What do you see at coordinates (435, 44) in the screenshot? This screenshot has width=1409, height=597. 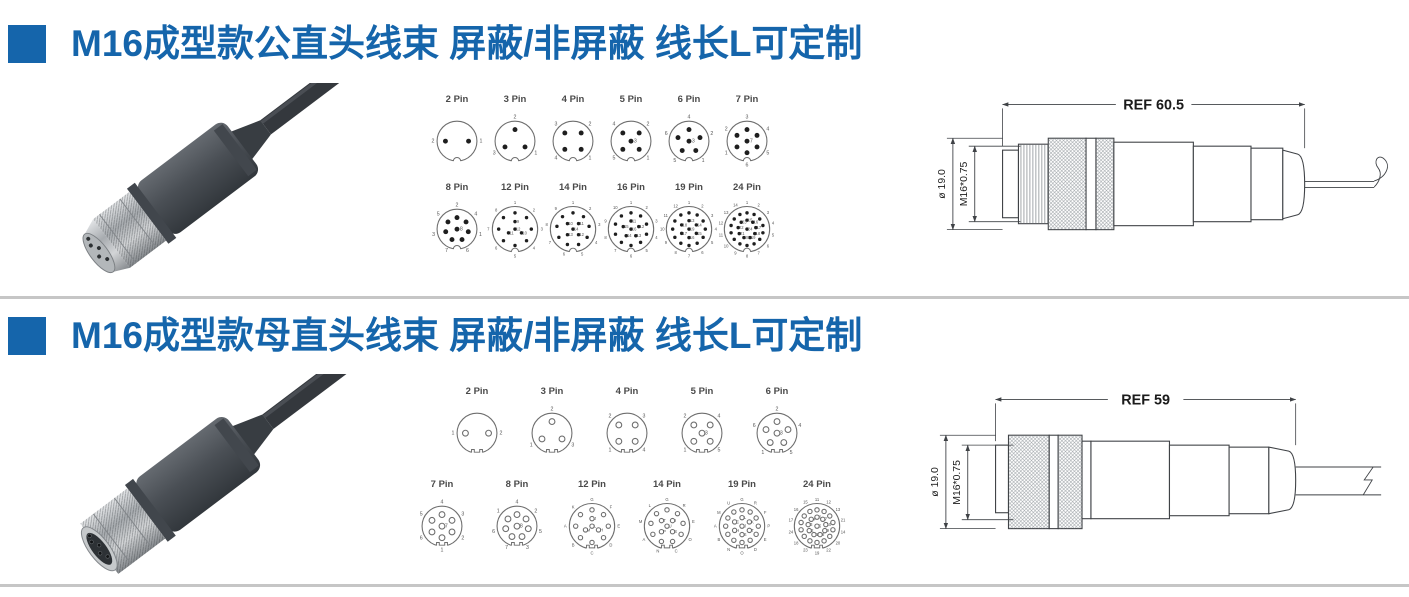 I see `section-header-male: M16成型款公直头线束 屏蔽/非屏蔽 线长L可定制` at bounding box center [435, 44].